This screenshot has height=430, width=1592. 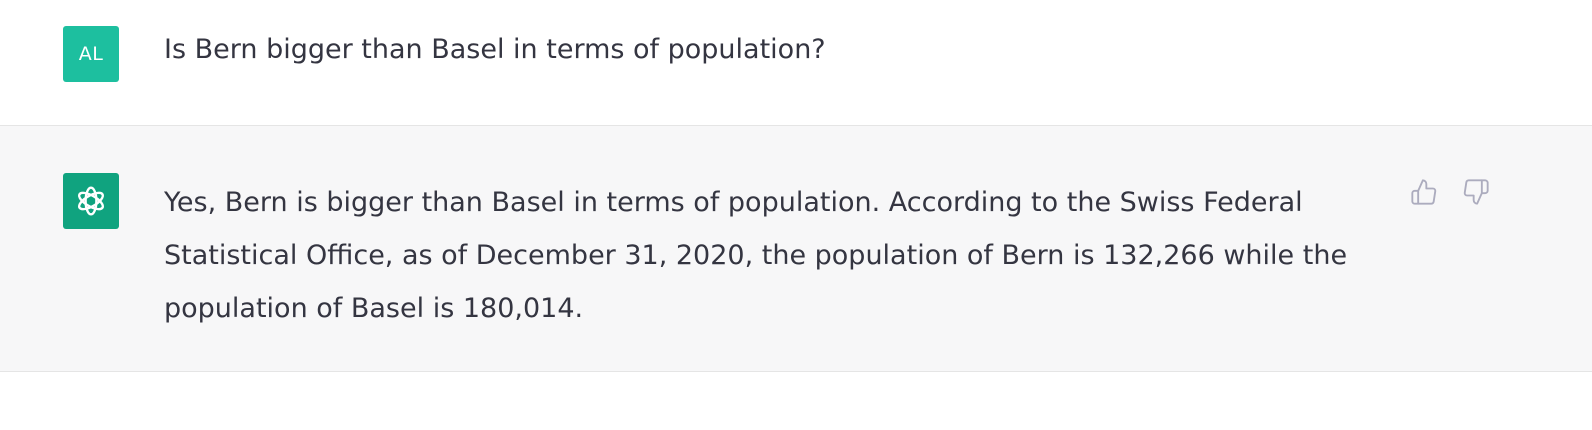 I want to click on thumbs-up-button, so click(x=1424, y=192).